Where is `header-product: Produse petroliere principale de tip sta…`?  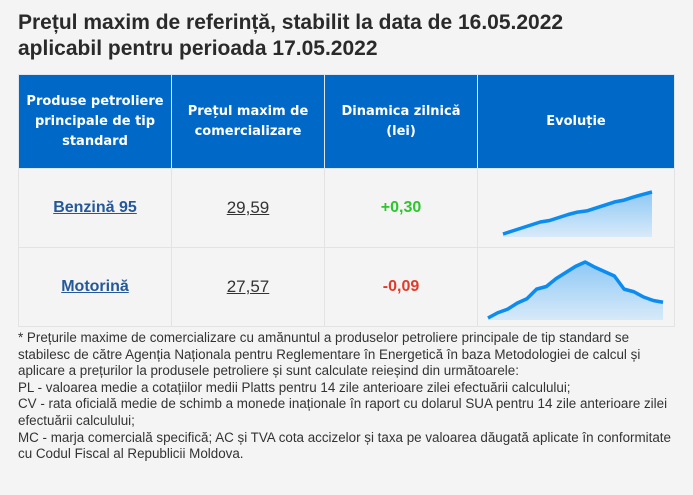 header-product: Produse petroliere principale de tip sta… is located at coordinates (95, 121).